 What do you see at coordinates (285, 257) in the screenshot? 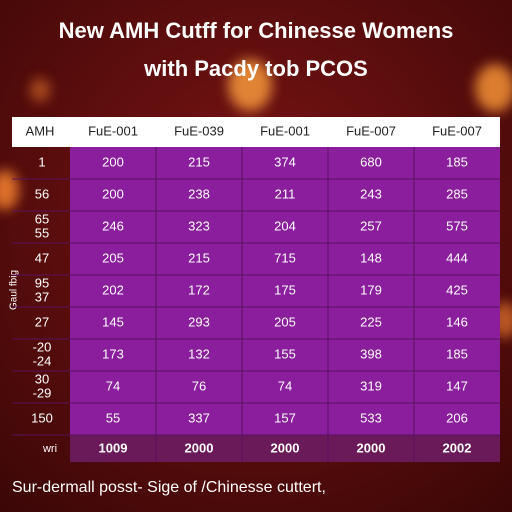
I see `cell: 715` at bounding box center [285, 257].